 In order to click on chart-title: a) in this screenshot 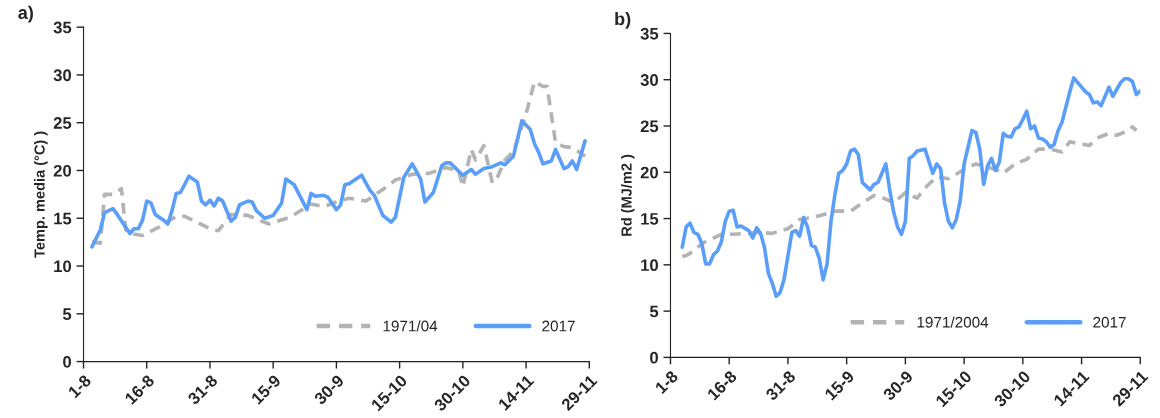, I will do `click(25, 14)`.